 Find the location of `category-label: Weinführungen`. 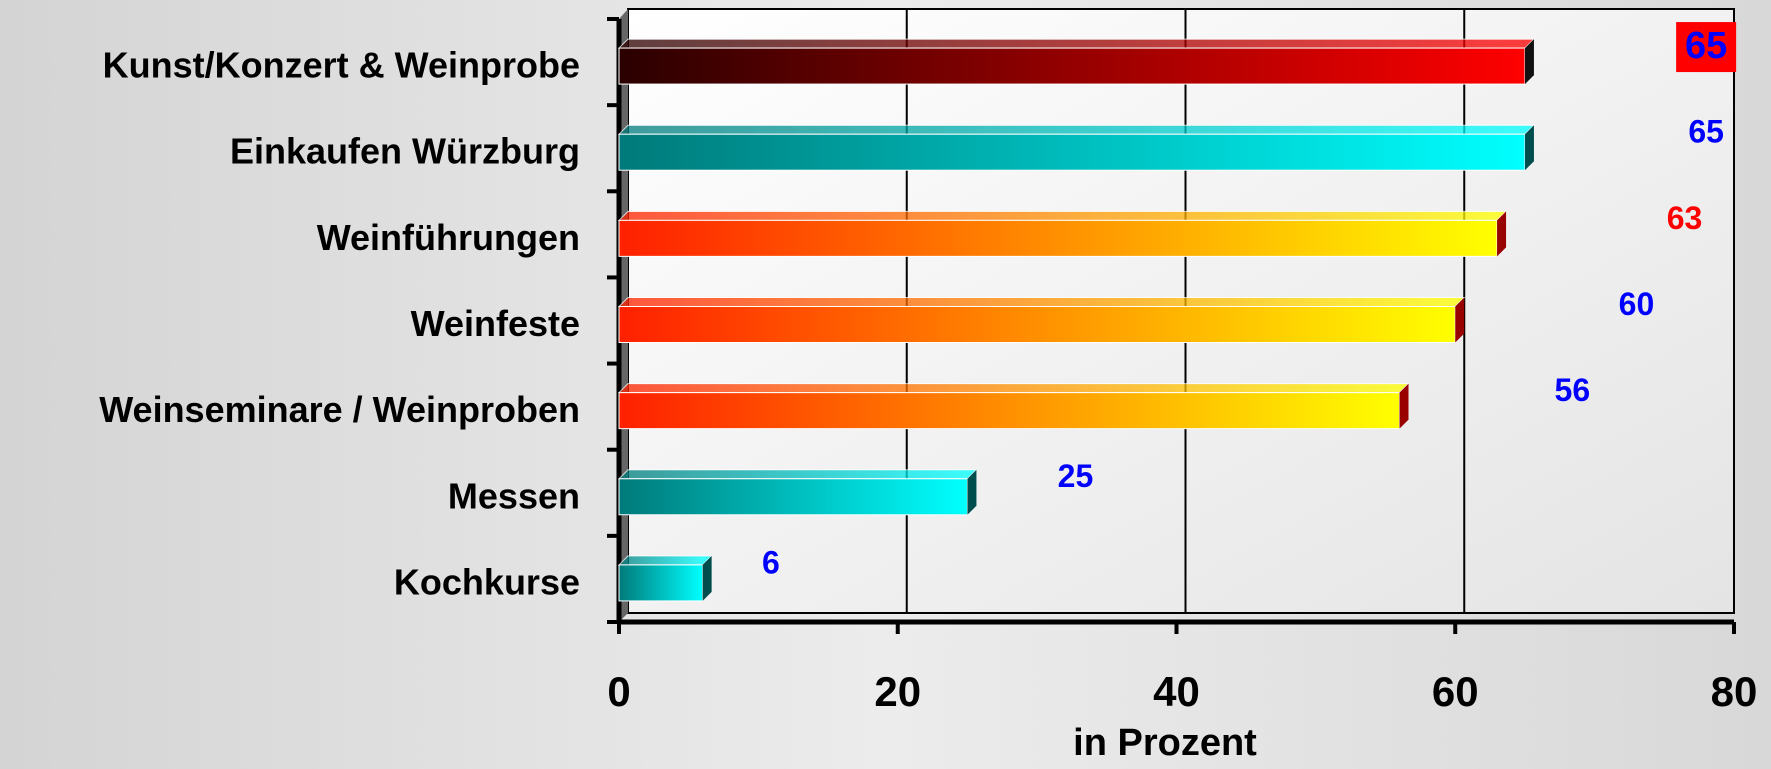

category-label: Weinführungen is located at coordinates (448, 237).